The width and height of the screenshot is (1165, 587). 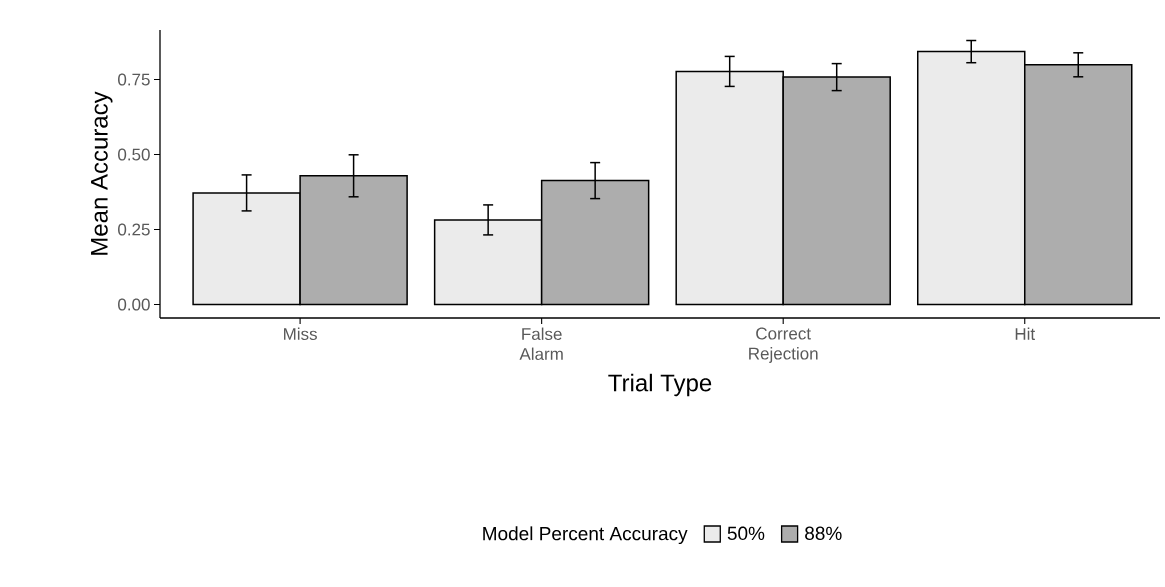 What do you see at coordinates (541, 344) in the screenshot?
I see `x-tick-label: False Alarm` at bounding box center [541, 344].